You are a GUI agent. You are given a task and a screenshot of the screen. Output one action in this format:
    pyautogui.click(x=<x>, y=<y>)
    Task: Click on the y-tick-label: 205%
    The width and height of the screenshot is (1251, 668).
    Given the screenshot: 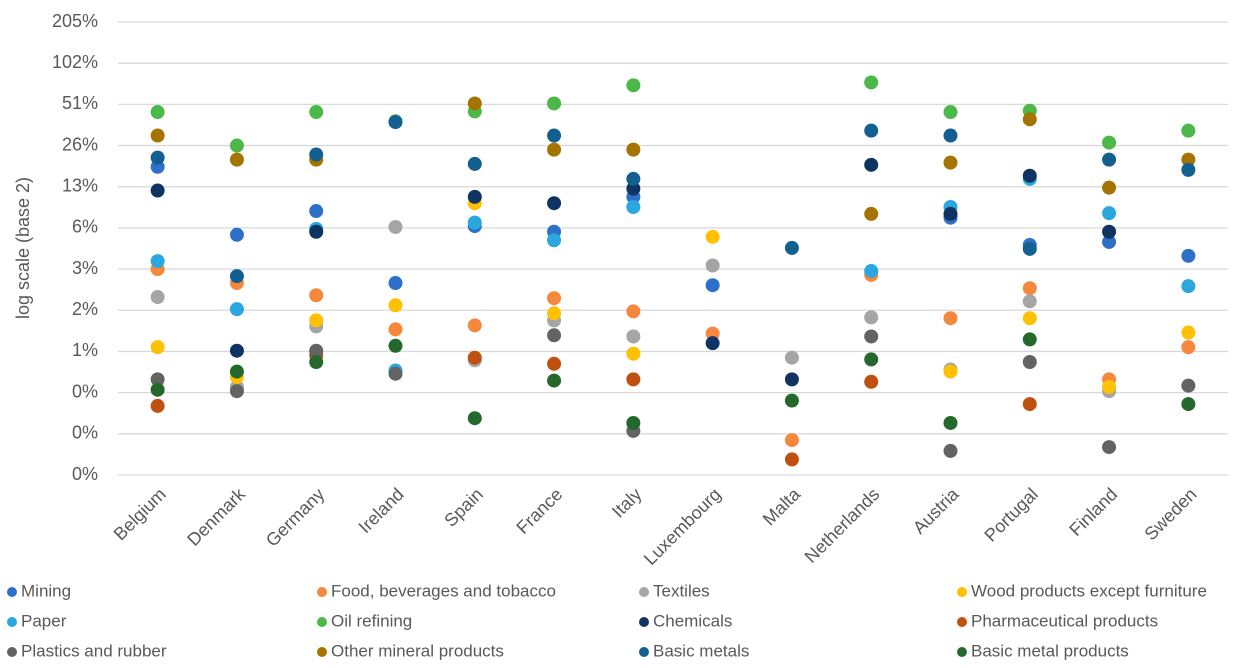 What is the action you would take?
    pyautogui.click(x=75, y=21)
    